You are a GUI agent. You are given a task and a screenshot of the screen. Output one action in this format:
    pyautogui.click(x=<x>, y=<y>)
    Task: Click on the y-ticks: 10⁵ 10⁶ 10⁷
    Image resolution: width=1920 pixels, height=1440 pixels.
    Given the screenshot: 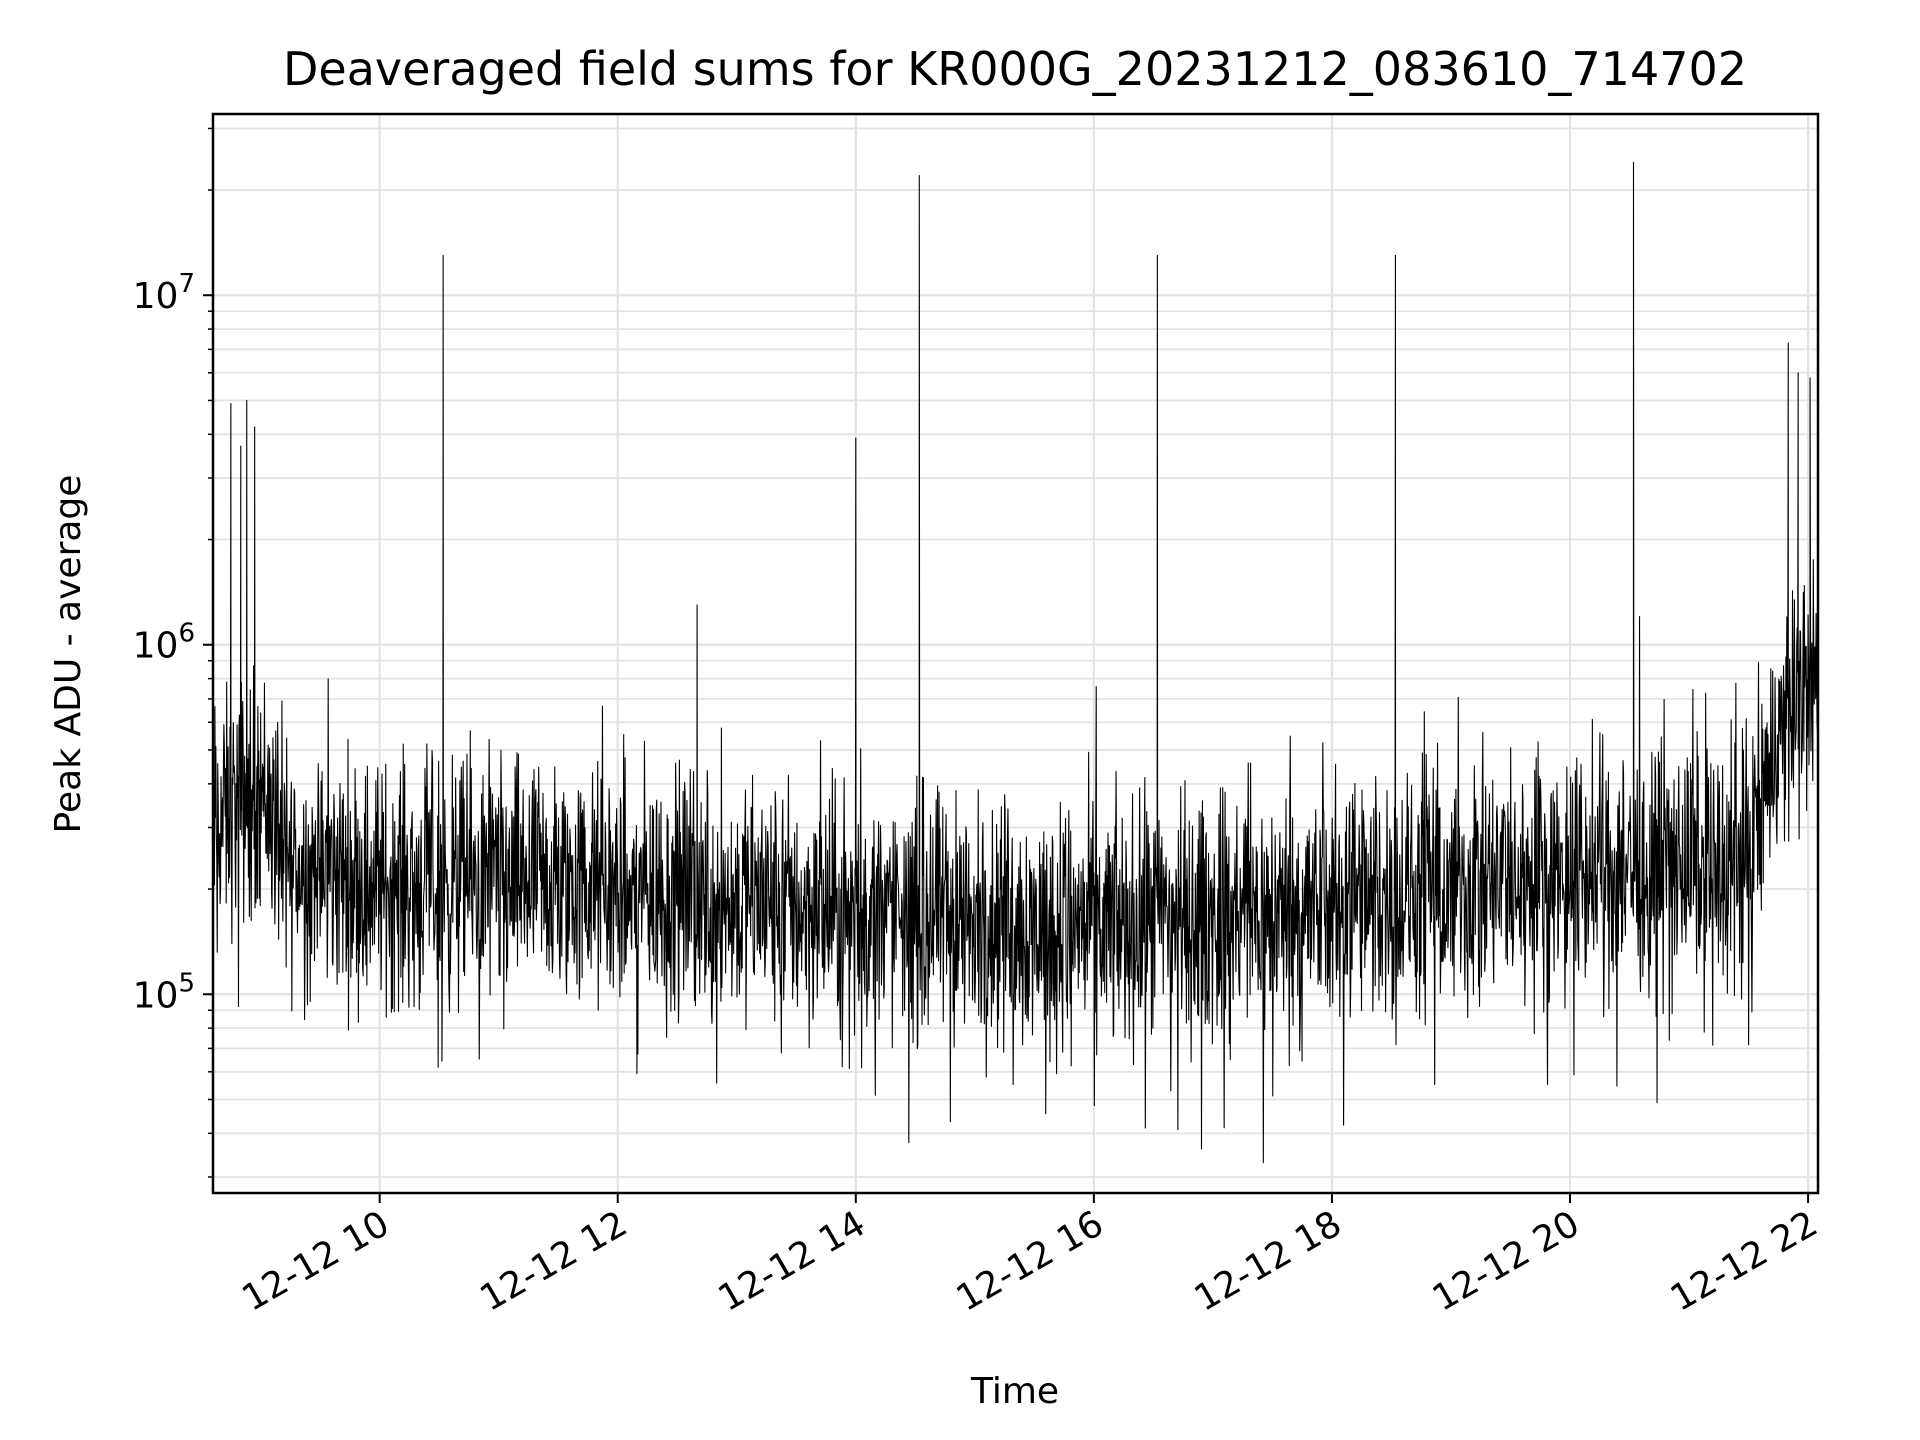 What is the action you would take?
    pyautogui.click(x=173, y=652)
    